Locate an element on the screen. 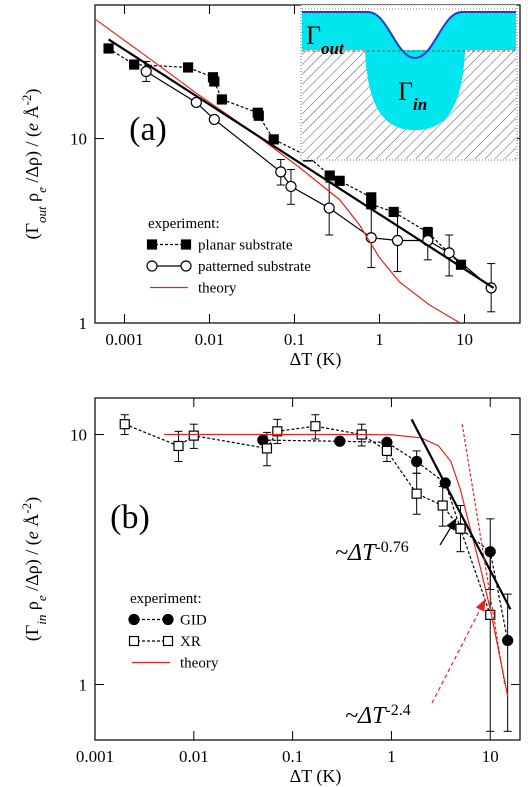  x-axis-label: ΔT (K) is located at coordinates (316, 776).